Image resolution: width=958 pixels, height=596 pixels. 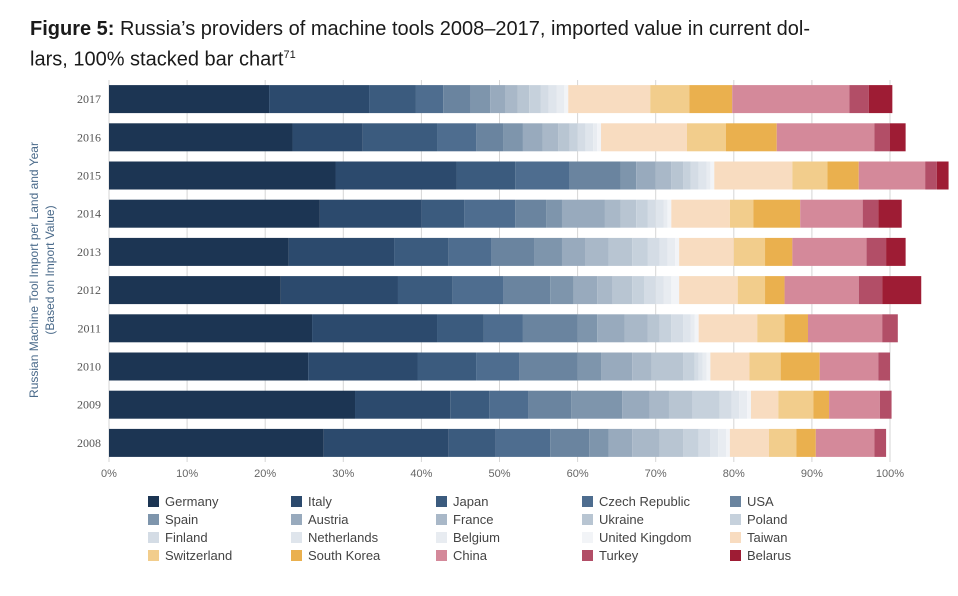 I want to click on x-tick-label: 30%, so click(x=343, y=474).